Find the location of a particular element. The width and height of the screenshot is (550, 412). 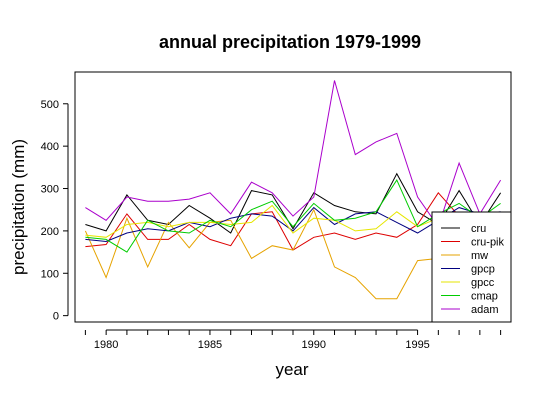

x-tick-label: 1990 is located at coordinates (314, 345).